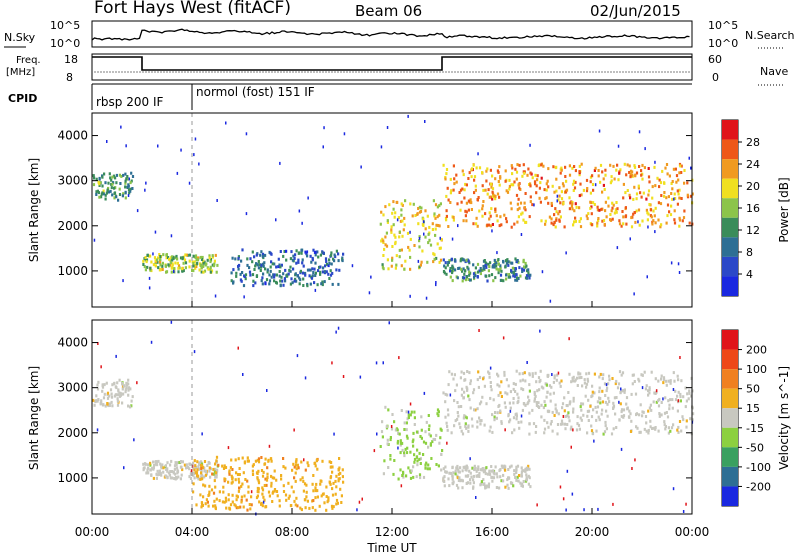  I want to click on nsearch-tick-top: 10^5, so click(723, 25).